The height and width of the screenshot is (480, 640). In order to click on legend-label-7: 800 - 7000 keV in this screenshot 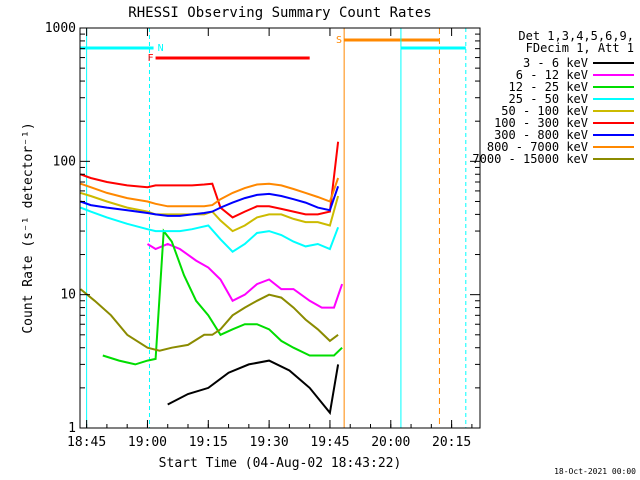, I will do `click(537, 147)`.